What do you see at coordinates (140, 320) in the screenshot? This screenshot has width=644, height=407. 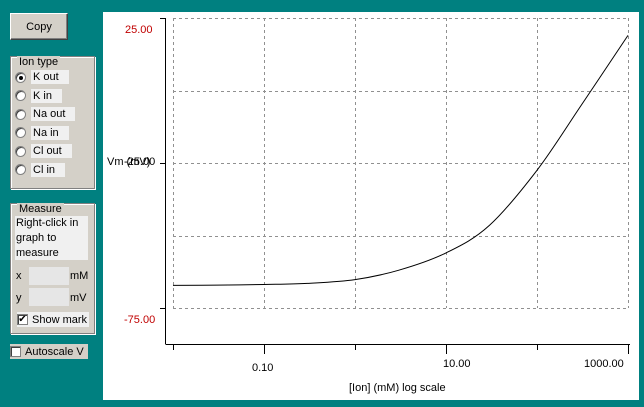 I see `y-tick-label-min: -75.00` at bounding box center [140, 320].